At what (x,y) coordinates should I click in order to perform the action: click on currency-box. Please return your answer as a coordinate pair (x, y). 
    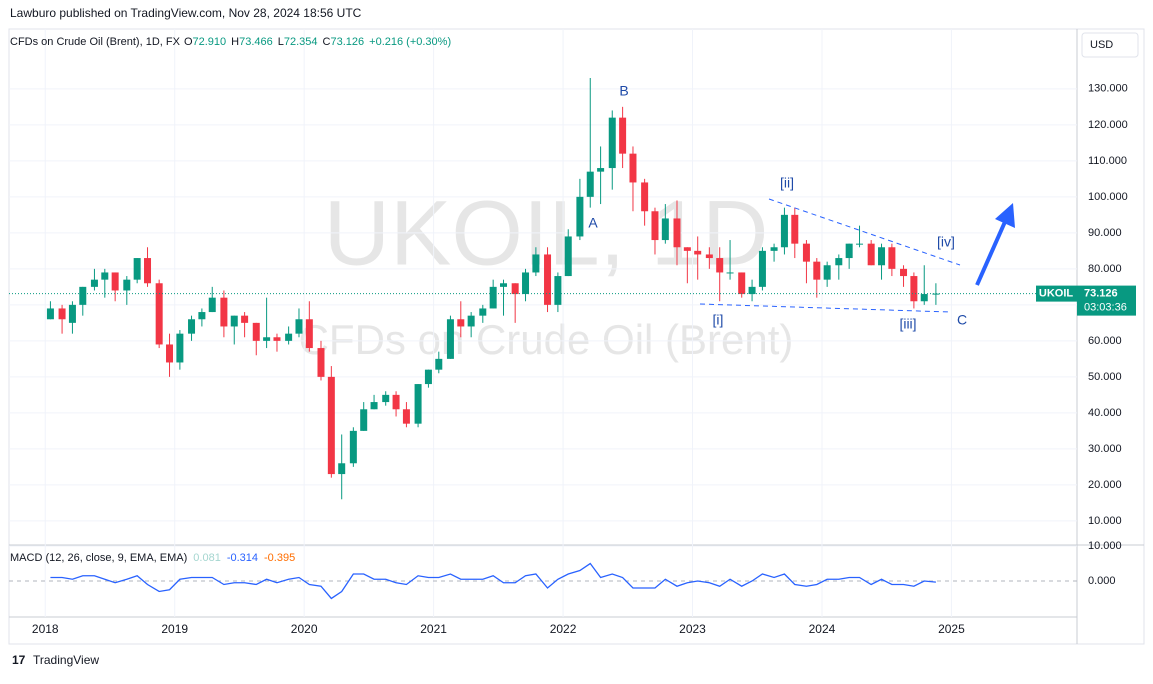
    Looking at the image, I should click on (1110, 45).